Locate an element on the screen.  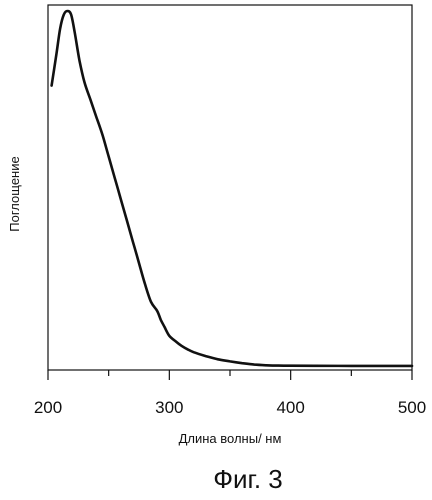
y-axis-label: Поглощение is located at coordinates (14, 193).